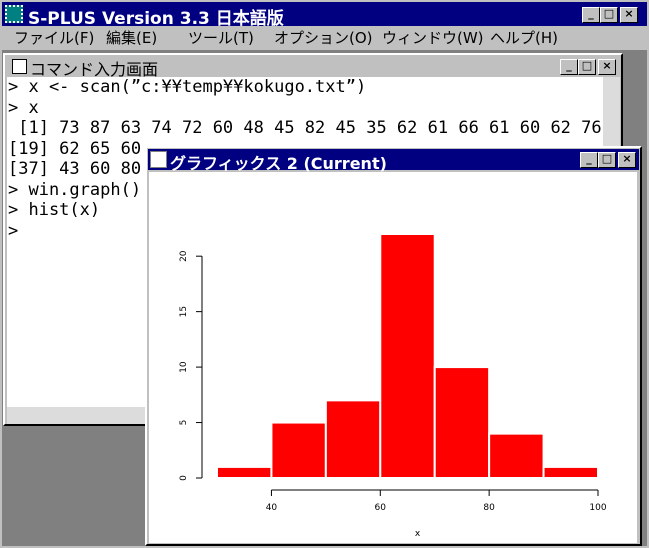 This screenshot has width=649, height=548. Describe the element at coordinates (489, 508) in the screenshot. I see `x-tick-label: 80` at that location.